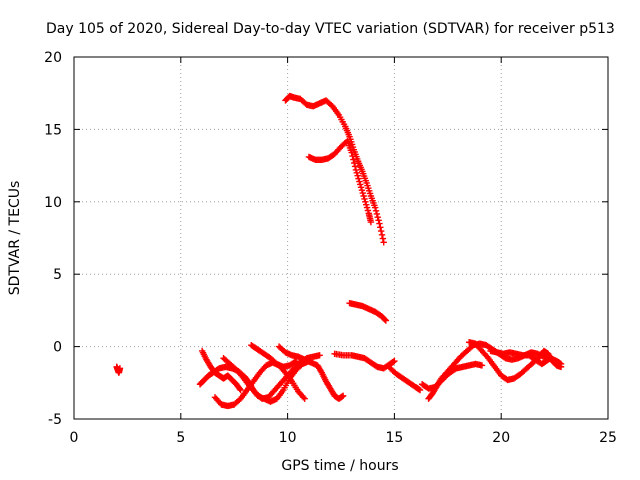 The width and height of the screenshot is (640, 480). What do you see at coordinates (394, 438) in the screenshot?
I see `x-tick-label: 15` at bounding box center [394, 438].